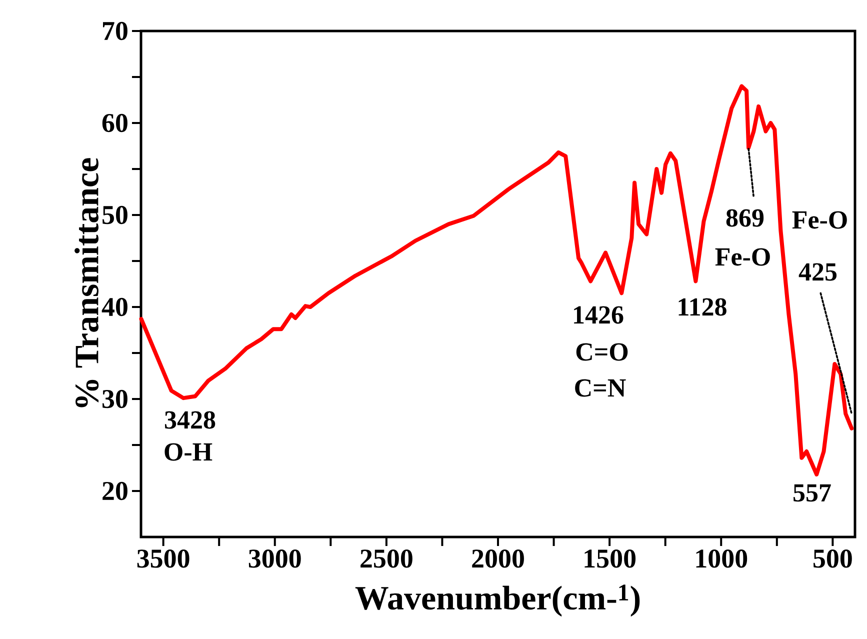 This screenshot has height=639, width=867. What do you see at coordinates (610, 559) in the screenshot?
I see `x-tick-label: 1500` at bounding box center [610, 559].